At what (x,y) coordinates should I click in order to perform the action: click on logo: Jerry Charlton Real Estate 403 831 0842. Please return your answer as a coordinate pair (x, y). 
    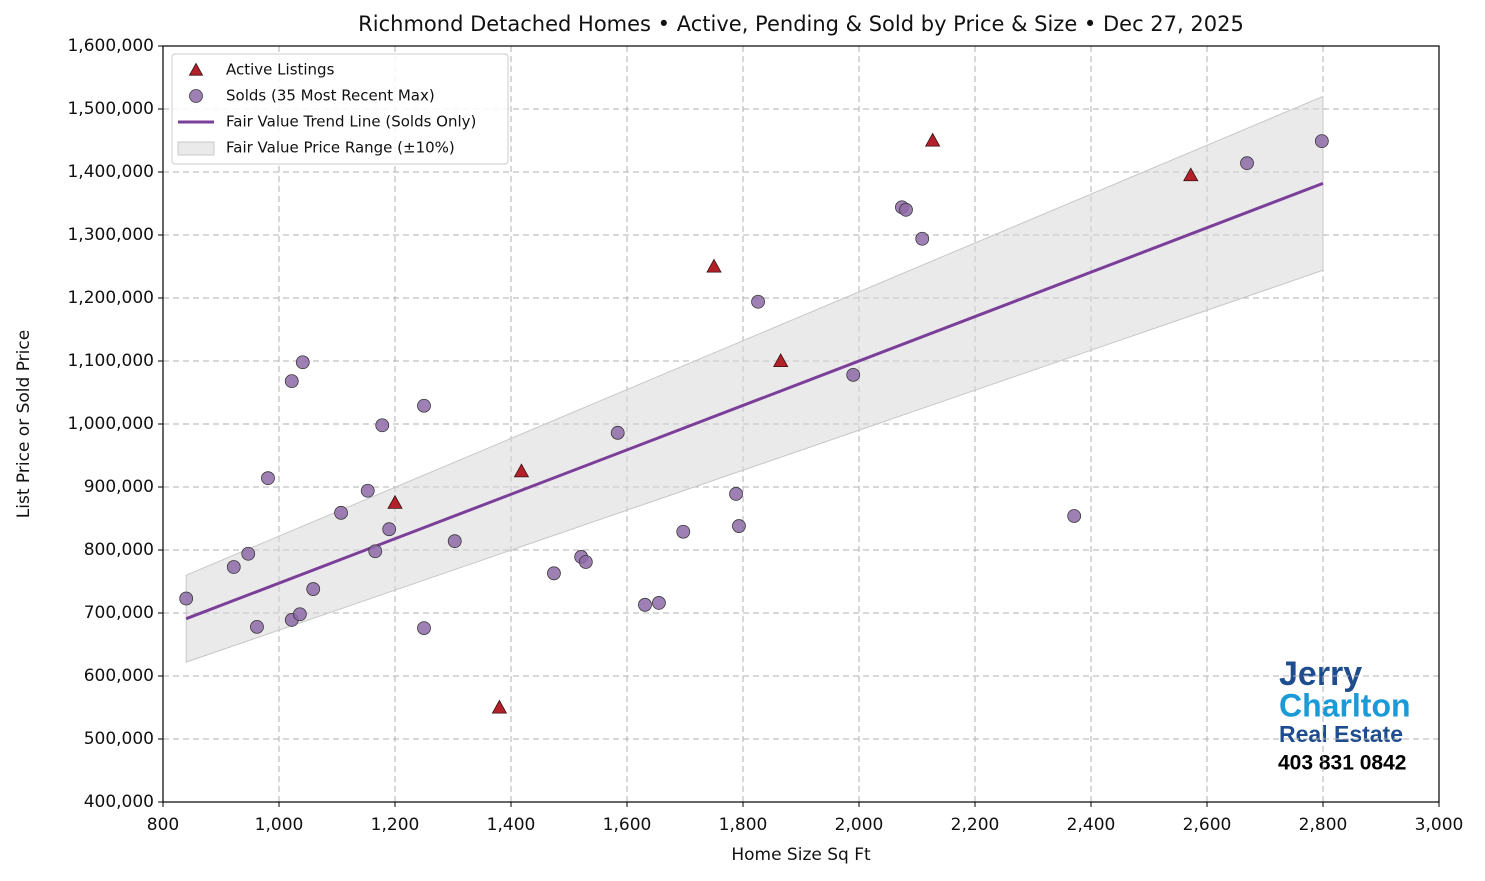
    Looking at the image, I should click on (1344, 715).